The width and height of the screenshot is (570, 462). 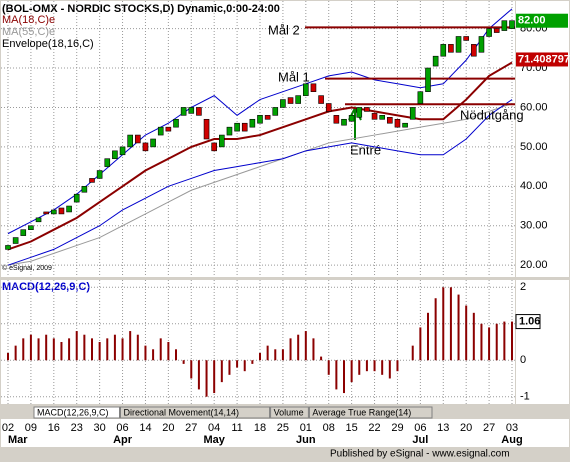 What do you see at coordinates (214, 428) in the screenshot?
I see `x-tick-label: 04` at bounding box center [214, 428].